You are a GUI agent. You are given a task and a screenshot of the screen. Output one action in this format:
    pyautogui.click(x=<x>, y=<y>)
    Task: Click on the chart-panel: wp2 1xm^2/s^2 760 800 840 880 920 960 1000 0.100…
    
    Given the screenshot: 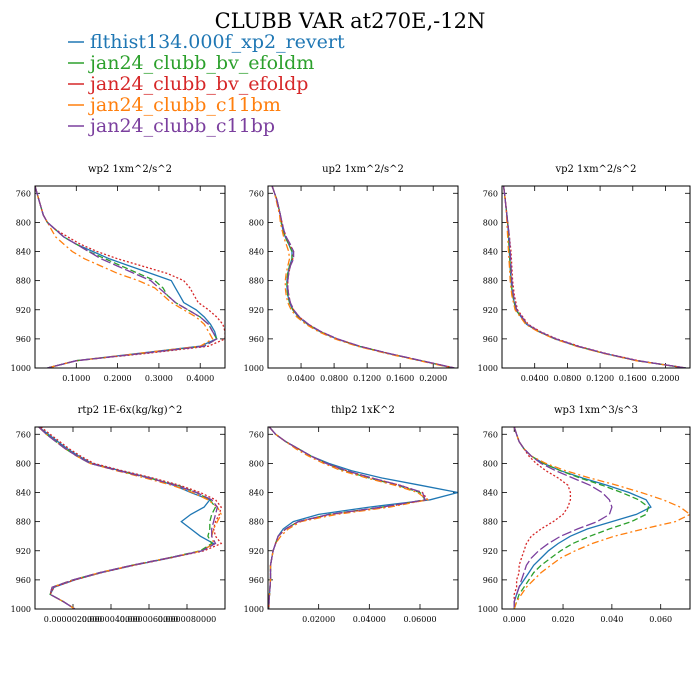 What is the action you would take?
    pyautogui.click(x=118, y=273)
    